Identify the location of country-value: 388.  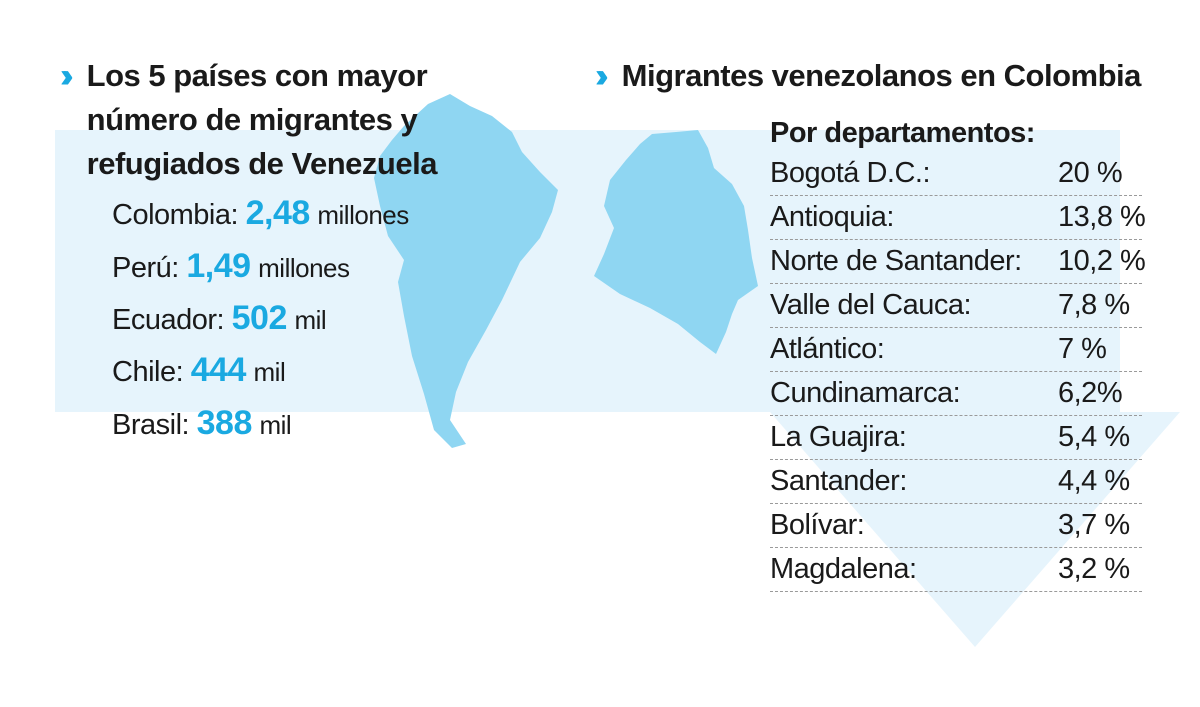
(224, 423).